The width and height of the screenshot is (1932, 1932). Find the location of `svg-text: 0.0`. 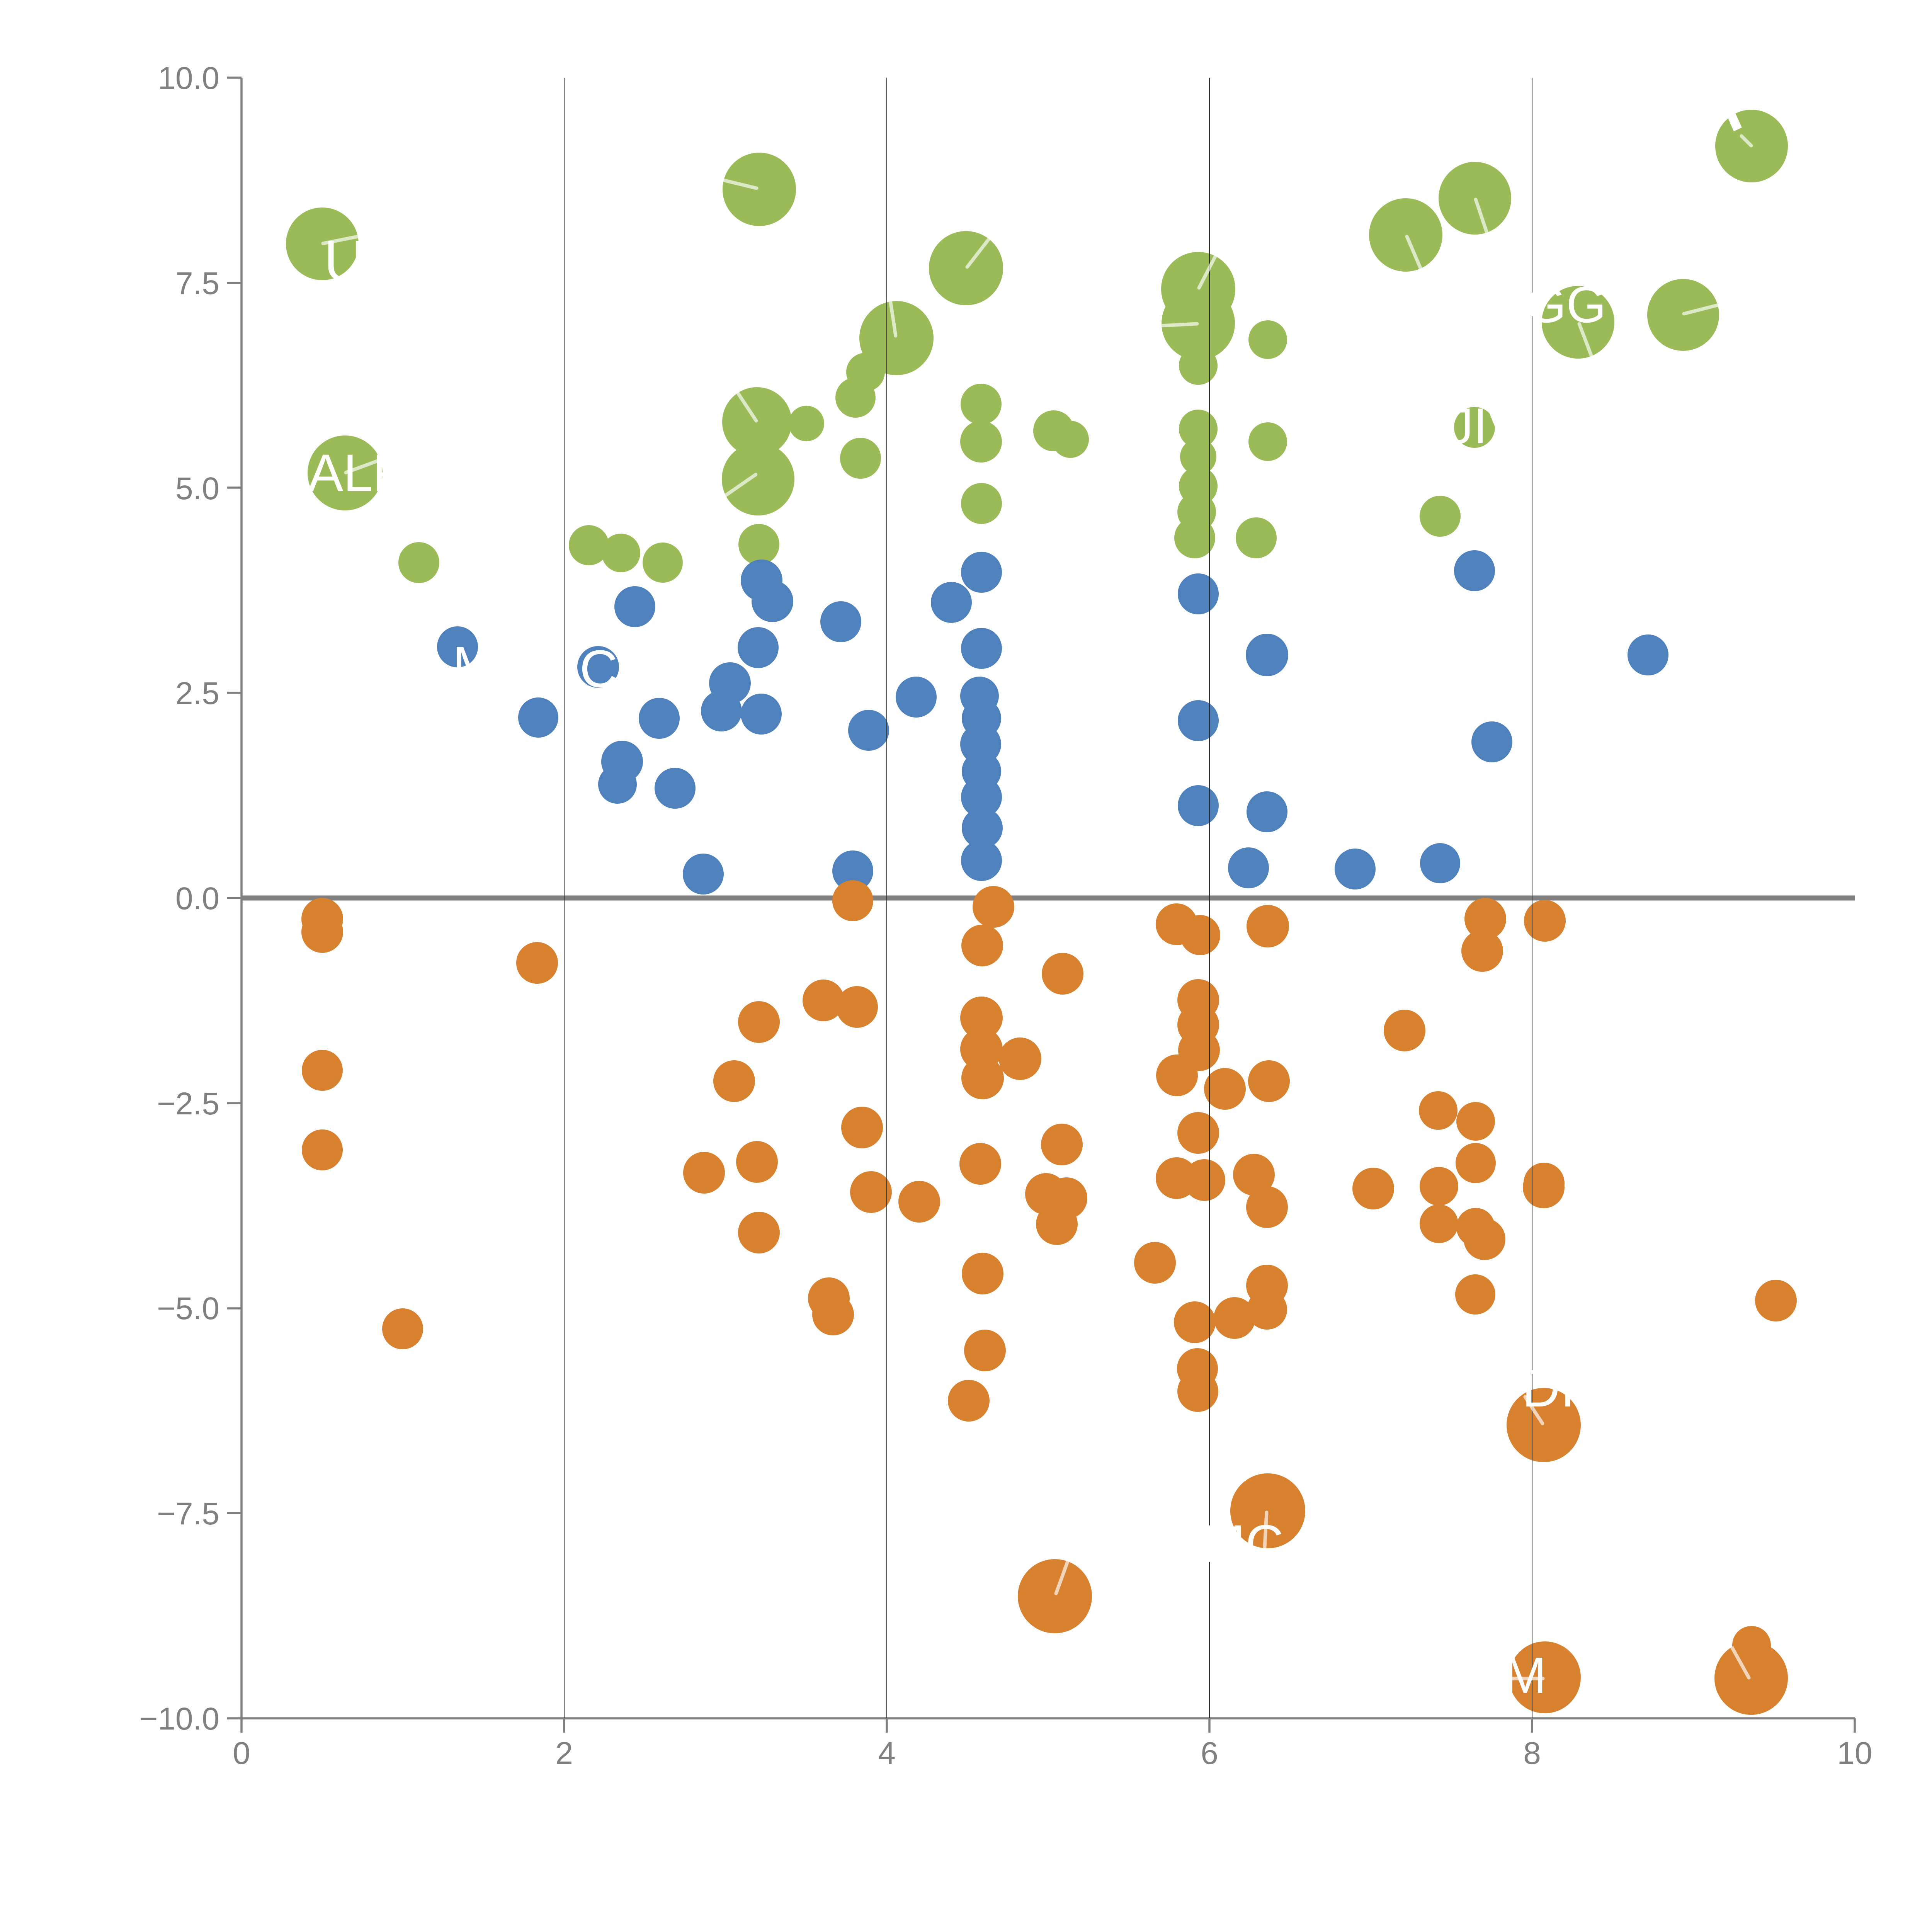

svg-text: 0.0 is located at coordinates (197, 899).